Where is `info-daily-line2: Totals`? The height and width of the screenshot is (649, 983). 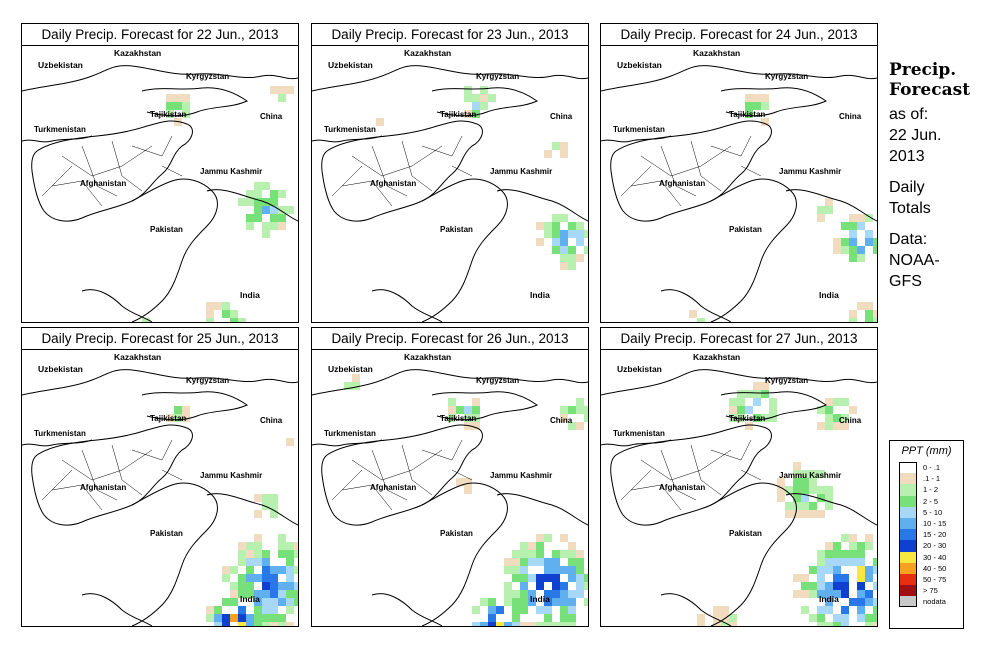 info-daily-line2: Totals is located at coordinates (910, 208).